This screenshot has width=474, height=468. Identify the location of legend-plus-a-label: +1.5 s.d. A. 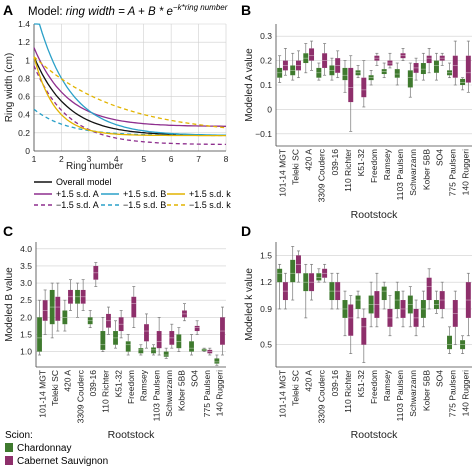
(77, 194).